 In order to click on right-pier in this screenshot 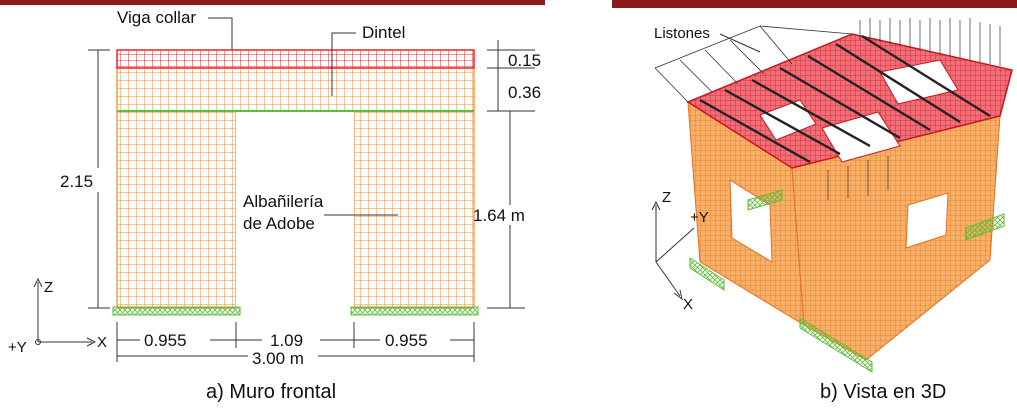, I will do `click(414, 195)`.